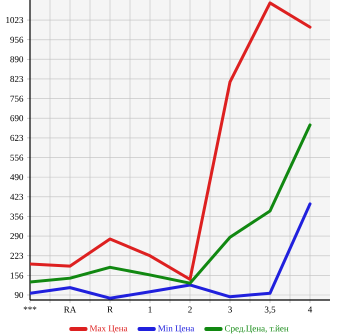  I want to click on x-tick-label: 3,5, so click(270, 310).